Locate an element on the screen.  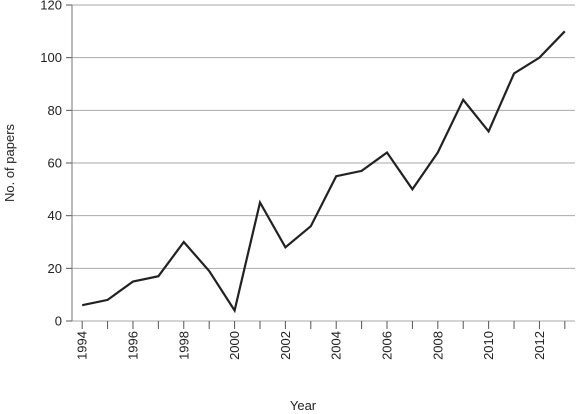
y-tick-label: 120 is located at coordinates (51, 6).